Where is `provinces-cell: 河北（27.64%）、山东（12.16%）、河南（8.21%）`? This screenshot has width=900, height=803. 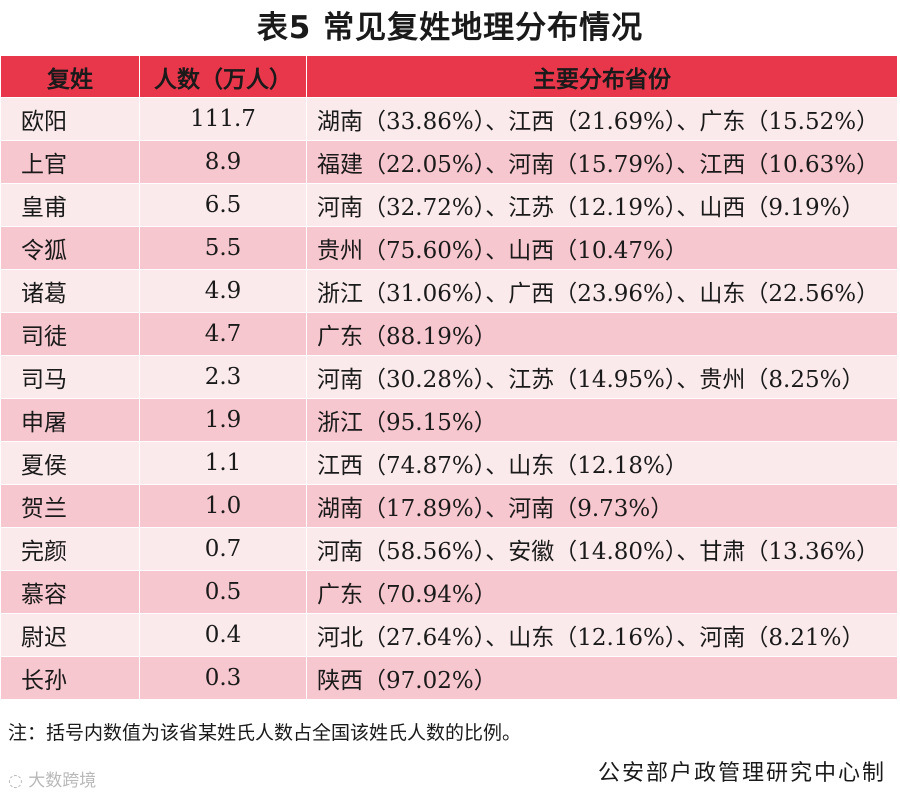
provinces-cell: 河北（27.64%）、山东（12.16%）、河南（8.21%） is located at coordinates (602, 635).